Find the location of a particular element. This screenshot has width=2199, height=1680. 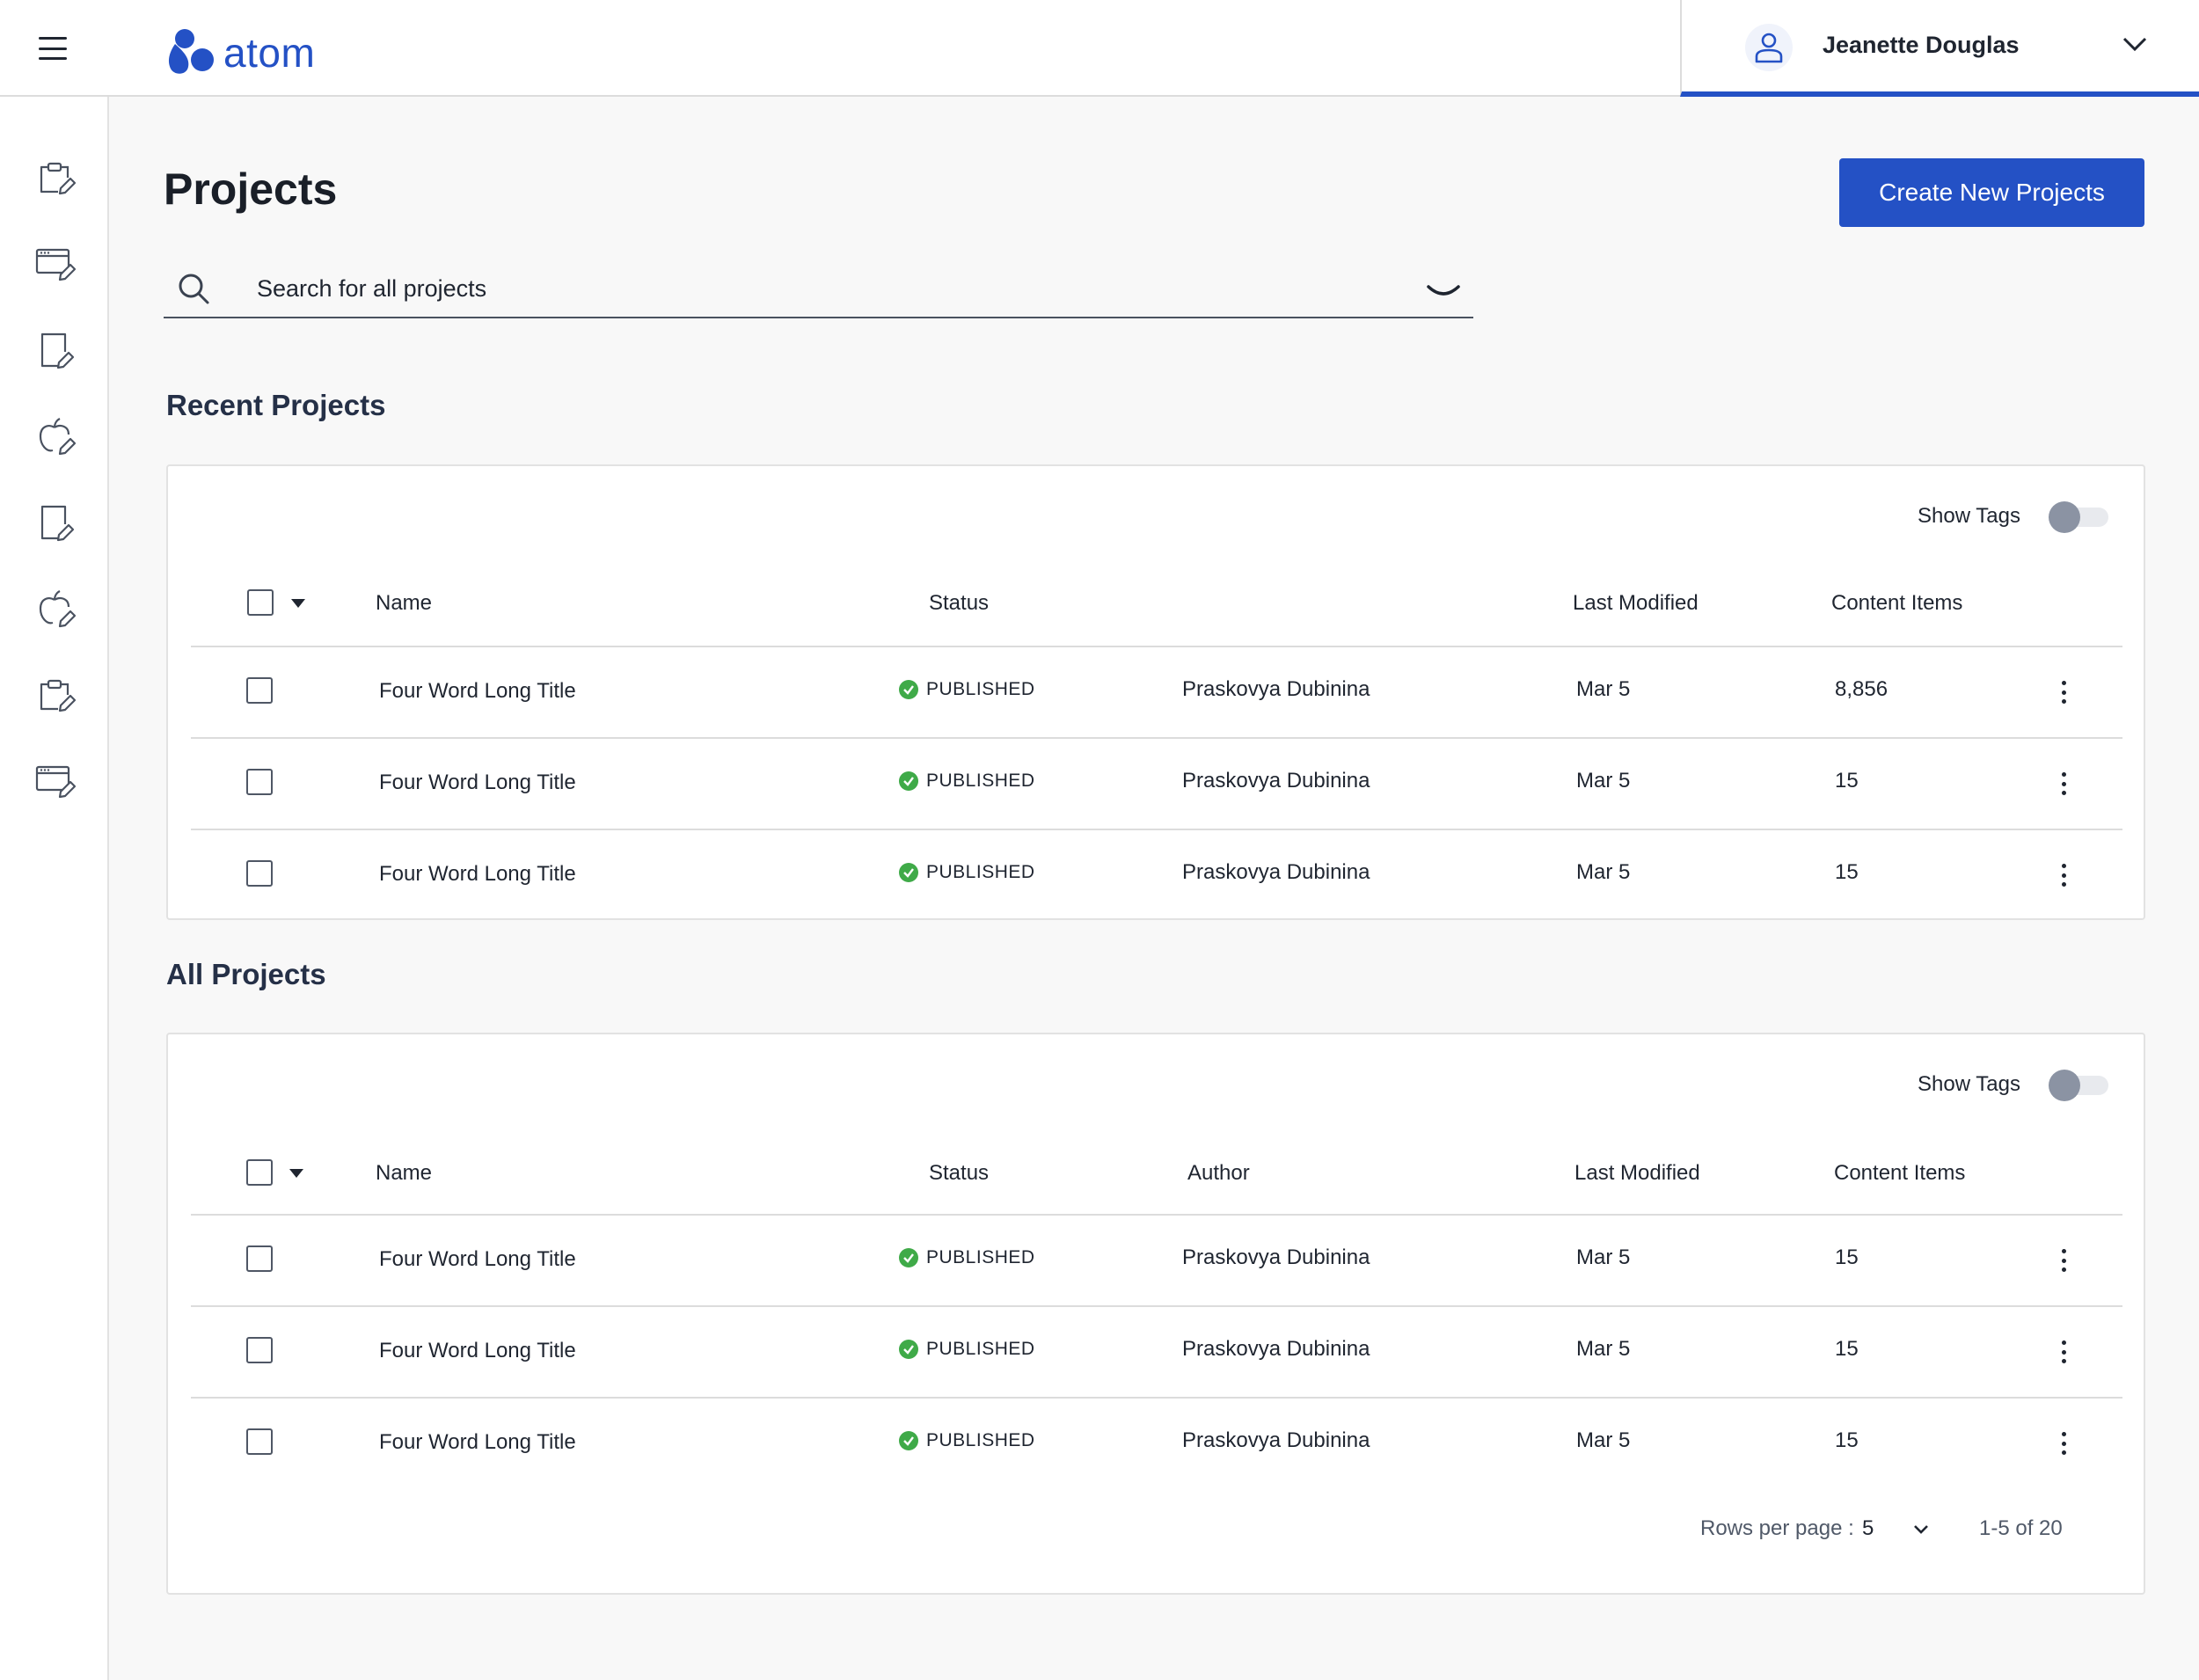

sidebar-item-browser-edit is located at coordinates (55, 264).